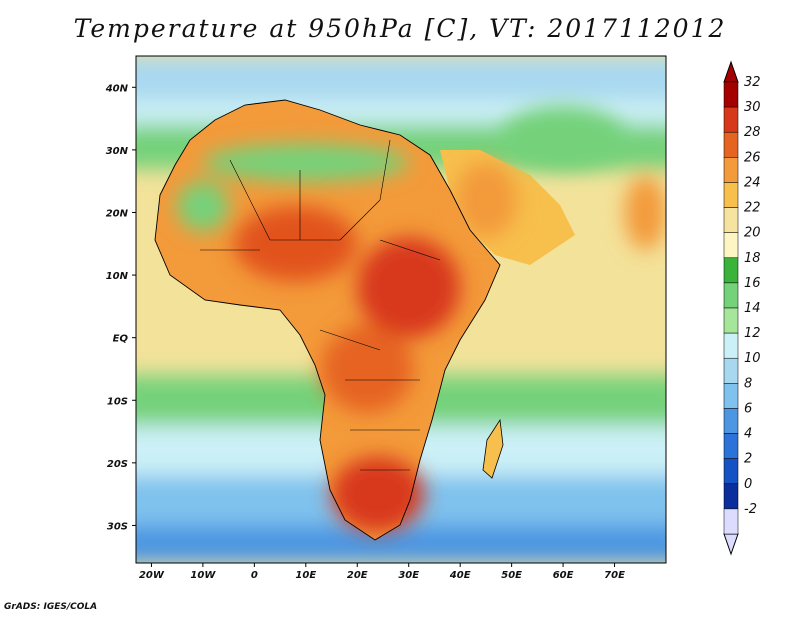 This screenshot has width=800, height=618. I want to click on lat-tick-label: 10S, so click(117, 401).